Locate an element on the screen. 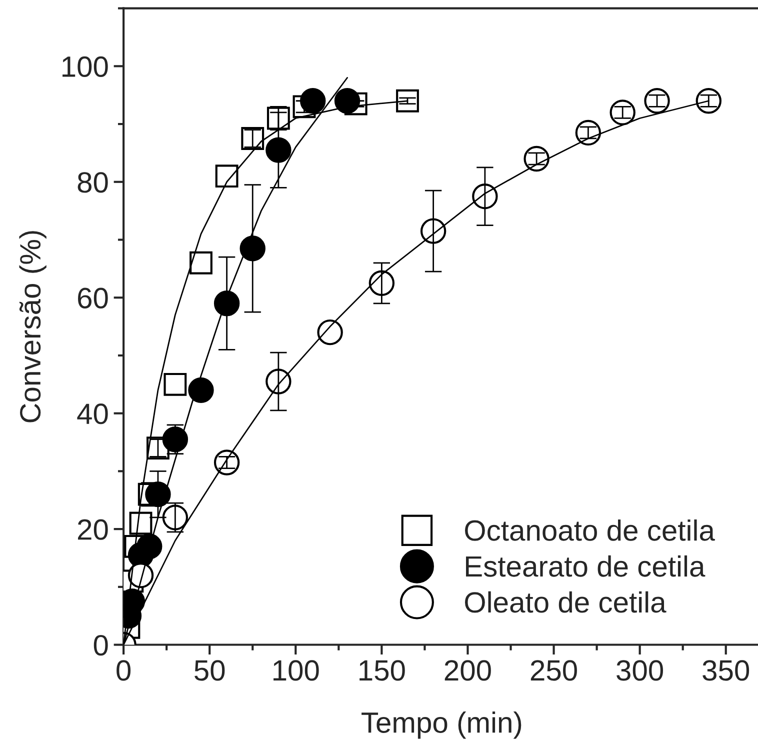 Image resolution: width=758 pixels, height=755 pixels. x-tick-label: 250 is located at coordinates (553, 670).